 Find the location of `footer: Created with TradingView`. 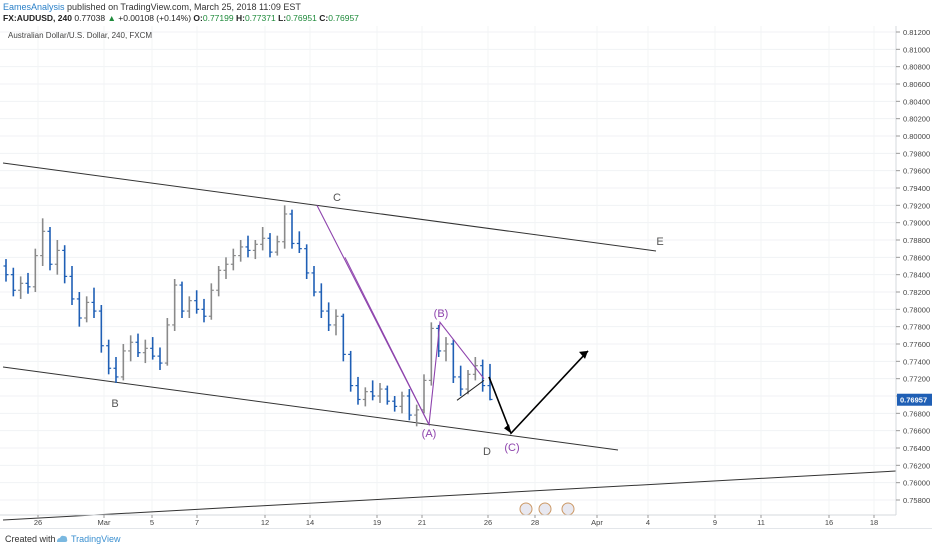

footer: Created with TradingView is located at coordinates (466, 539).